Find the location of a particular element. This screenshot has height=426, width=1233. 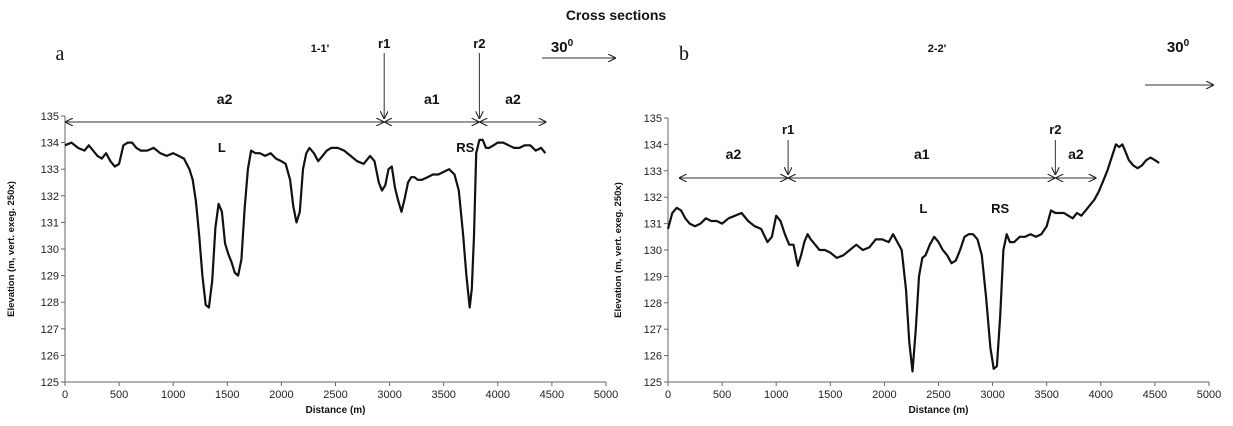

figure-title: Cross sections is located at coordinates (616, 15).